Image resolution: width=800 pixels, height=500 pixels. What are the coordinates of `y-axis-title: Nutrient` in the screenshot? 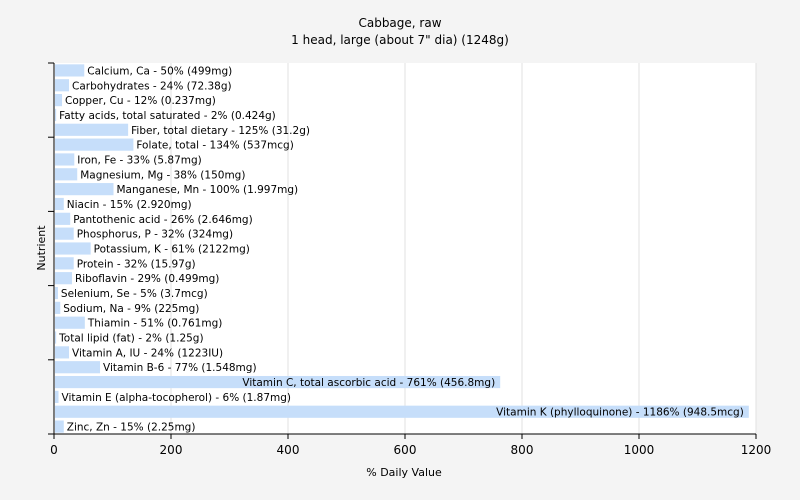 It's located at (41, 248).